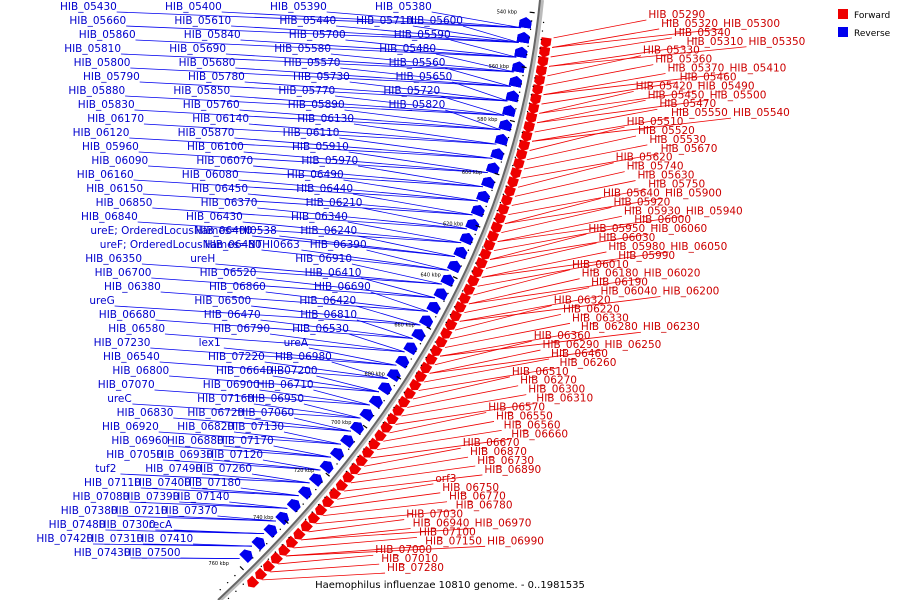 Image resolution: width=900 pixels, height=600 pixels. What do you see at coordinates (311, 133) in the screenshot?
I see `reverse-gene-label: HIB_06110` at bounding box center [311, 133].